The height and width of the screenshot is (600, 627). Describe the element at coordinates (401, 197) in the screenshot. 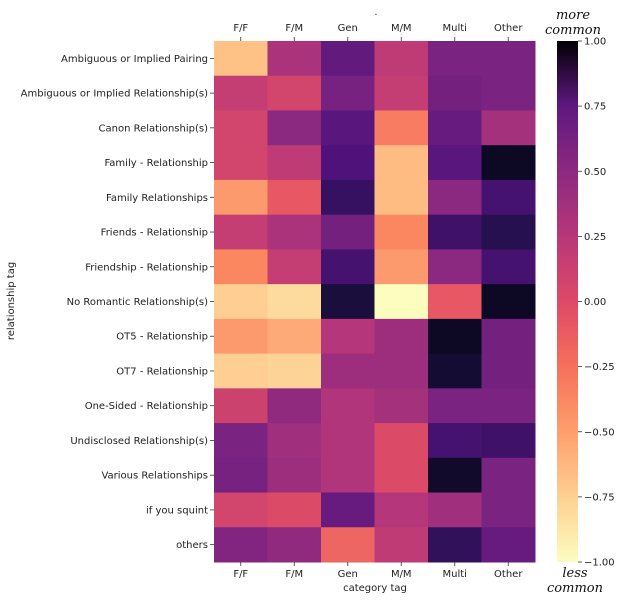

I see `heatmap-cell-family-relationships-m-m` at that location.